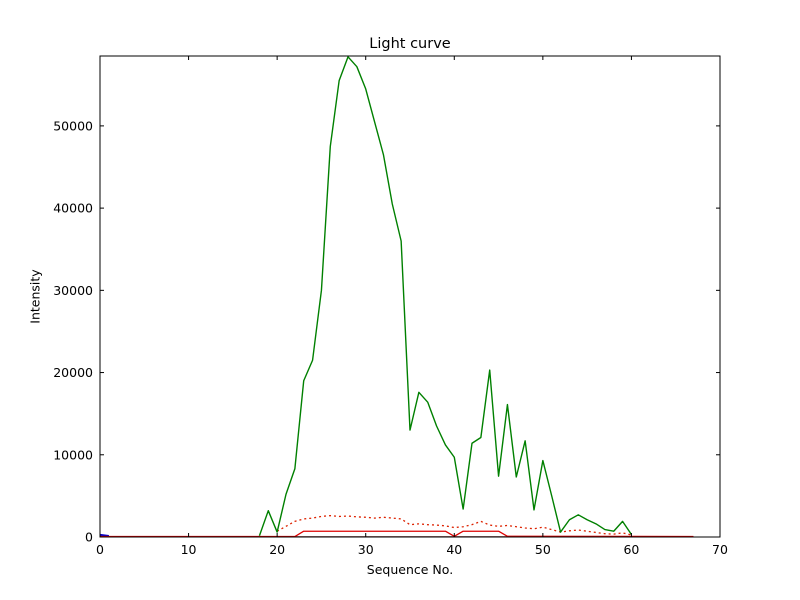  What do you see at coordinates (454, 549) in the screenshot?
I see `x-tick-label: 40` at bounding box center [454, 549].